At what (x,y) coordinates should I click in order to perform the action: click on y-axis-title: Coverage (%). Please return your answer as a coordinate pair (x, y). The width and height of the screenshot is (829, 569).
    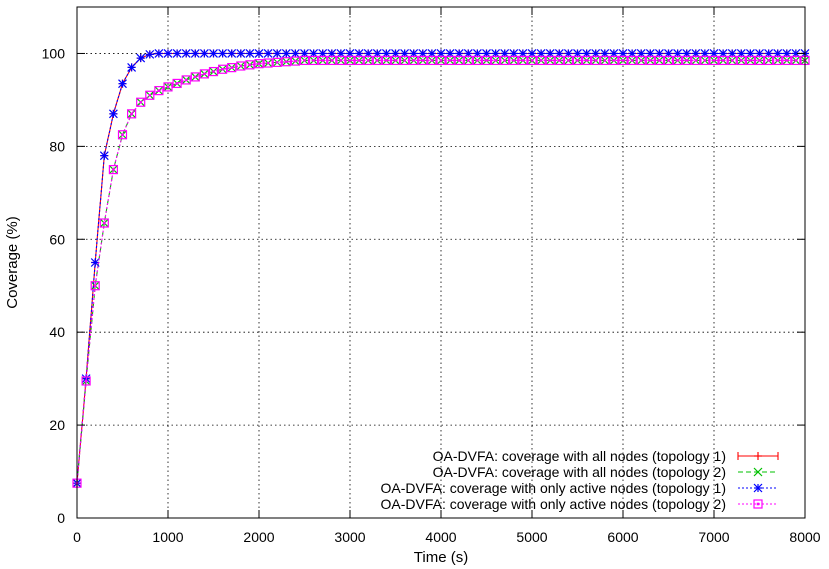
    Looking at the image, I should click on (12, 262).